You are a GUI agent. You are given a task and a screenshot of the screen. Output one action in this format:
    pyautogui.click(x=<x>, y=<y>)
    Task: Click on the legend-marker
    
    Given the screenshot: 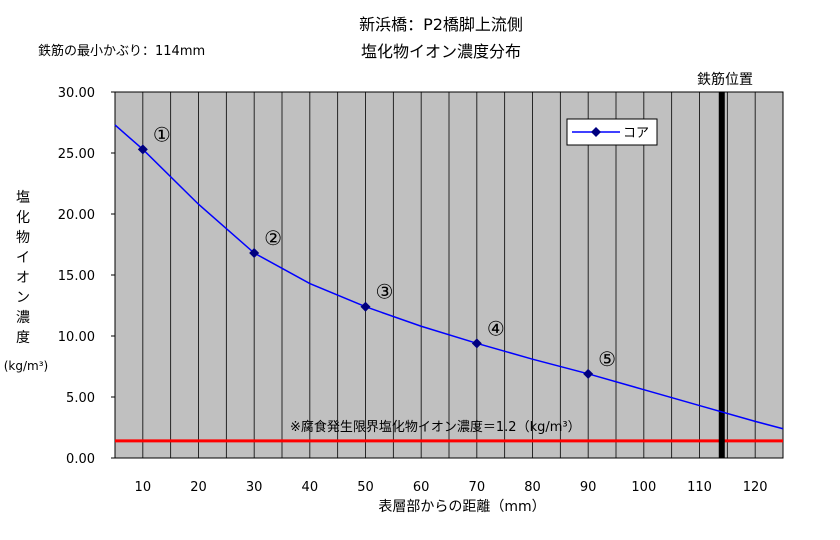 What is the action you would take?
    pyautogui.click(x=596, y=132)
    